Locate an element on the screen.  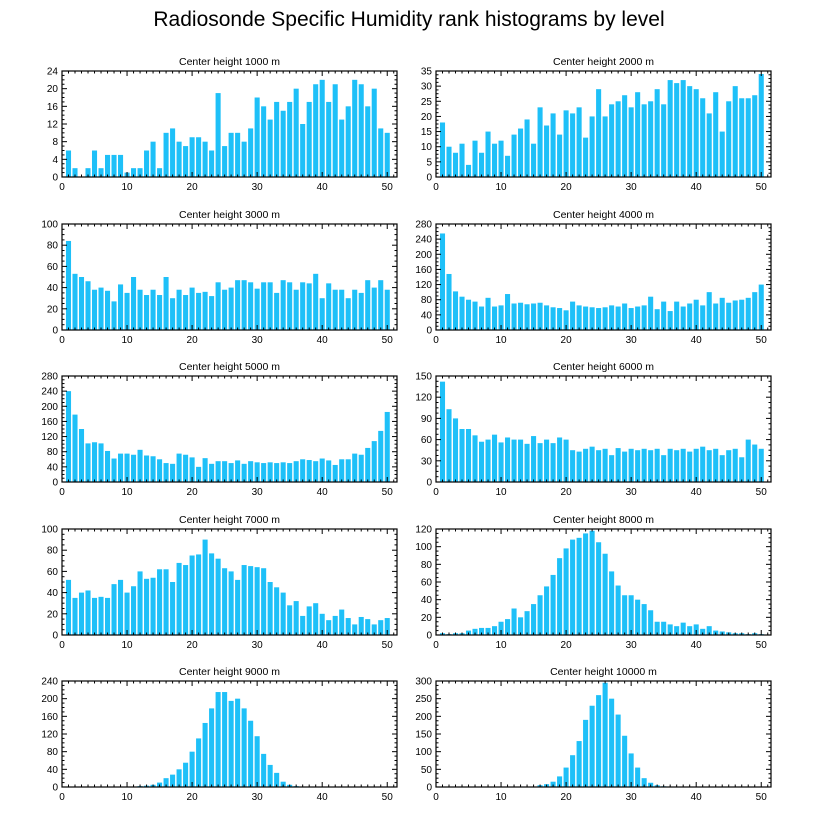
y-tick-label: 160 is located at coordinates (49, 717).